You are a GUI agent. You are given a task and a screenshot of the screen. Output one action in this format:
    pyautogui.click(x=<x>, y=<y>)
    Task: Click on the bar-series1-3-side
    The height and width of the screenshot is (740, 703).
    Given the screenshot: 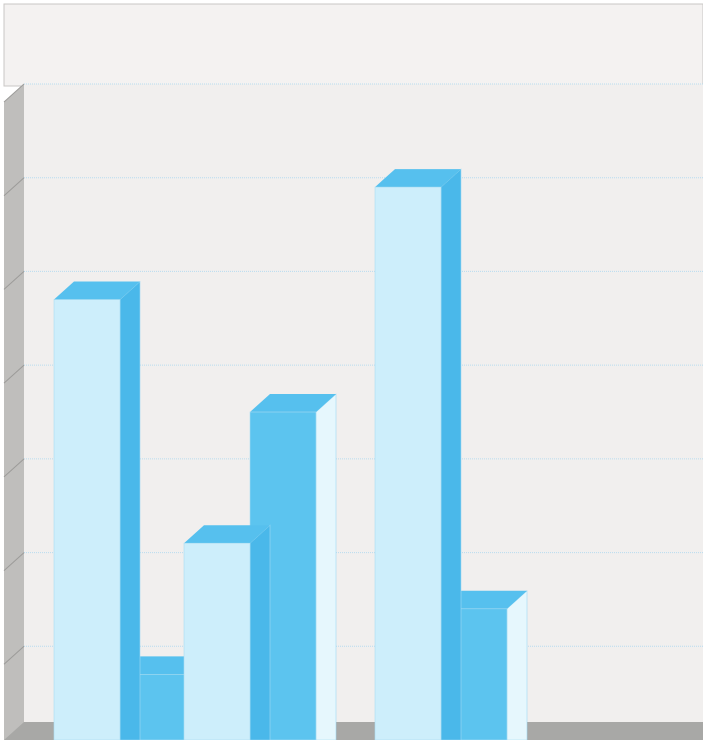 What is the action you would take?
    pyautogui.click(x=451, y=454)
    